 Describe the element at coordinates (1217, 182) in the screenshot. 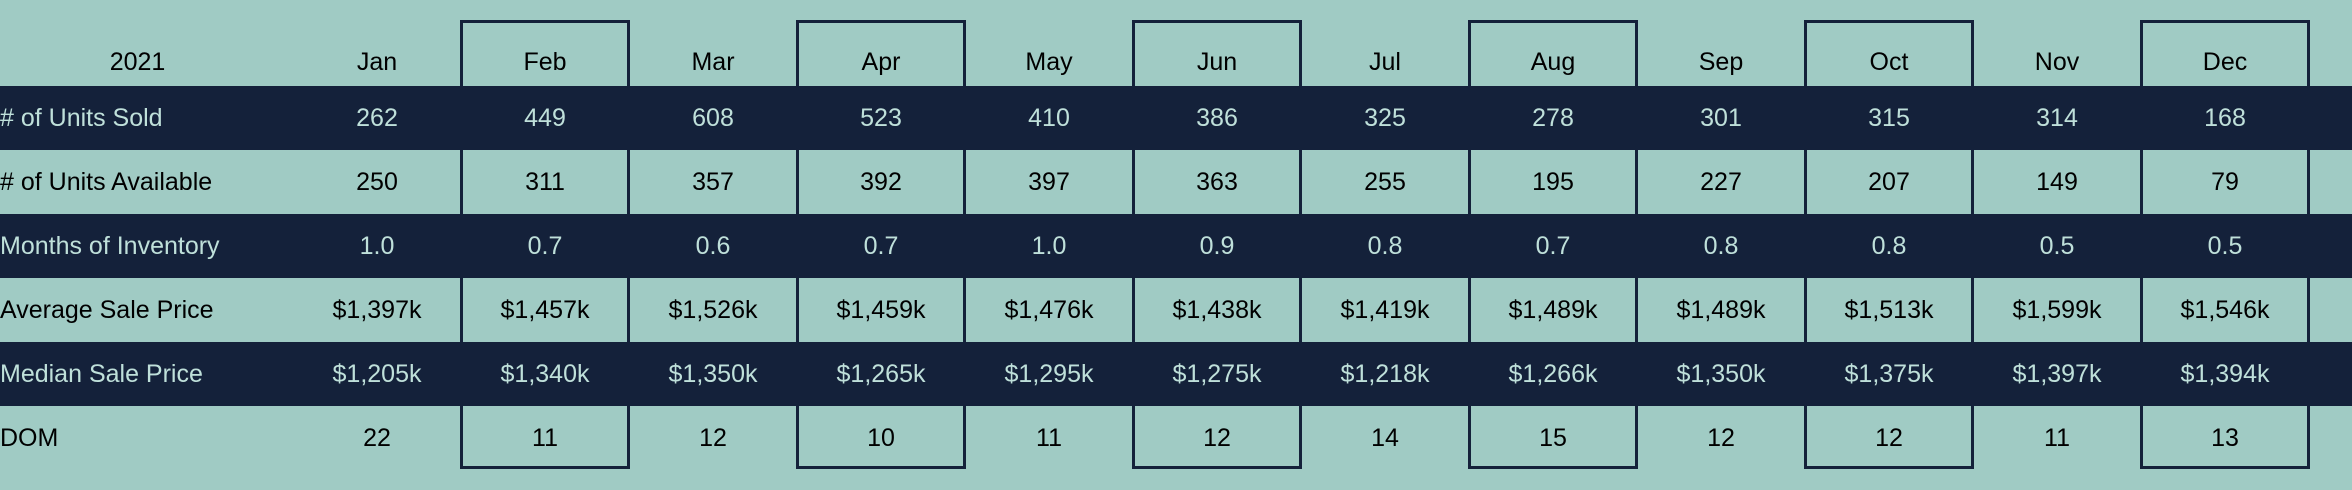

I see `table-cell: 363` at that location.